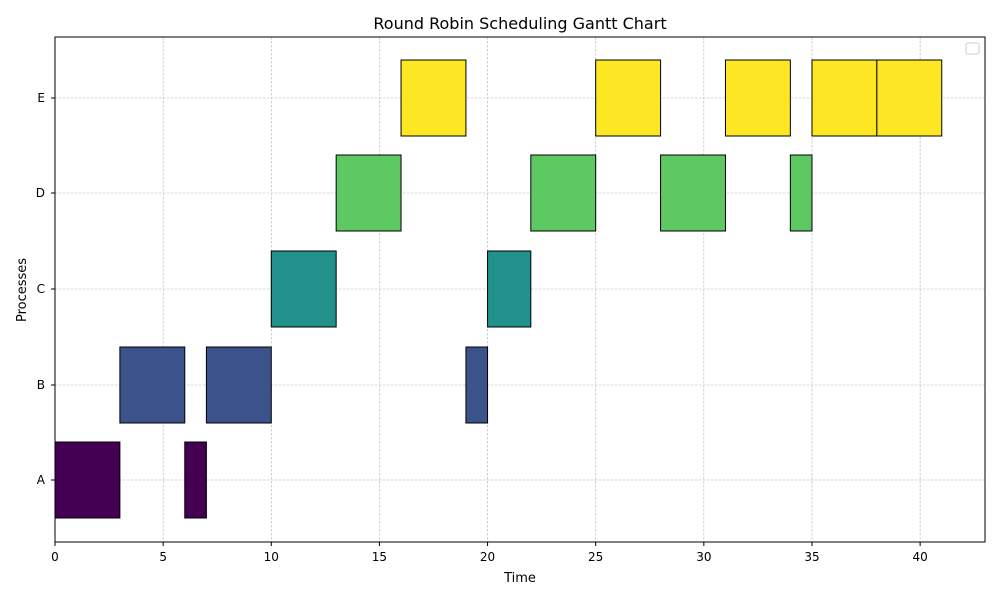 The height and width of the screenshot is (604, 1000). What do you see at coordinates (811, 557) in the screenshot?
I see `x-tick-label: 35` at bounding box center [811, 557].